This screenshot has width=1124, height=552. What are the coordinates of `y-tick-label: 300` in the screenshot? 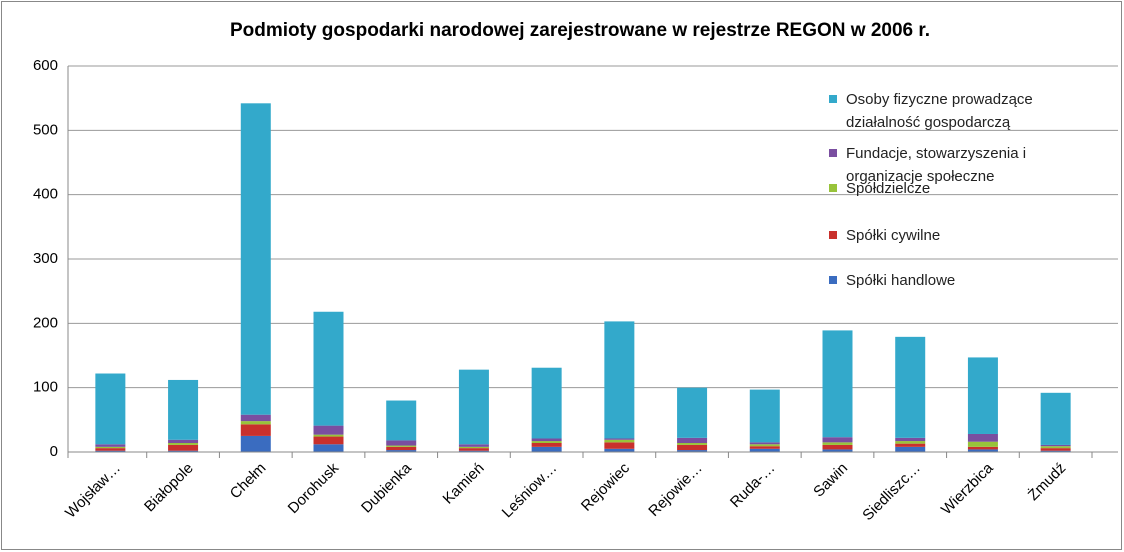 It's located at (45, 258).